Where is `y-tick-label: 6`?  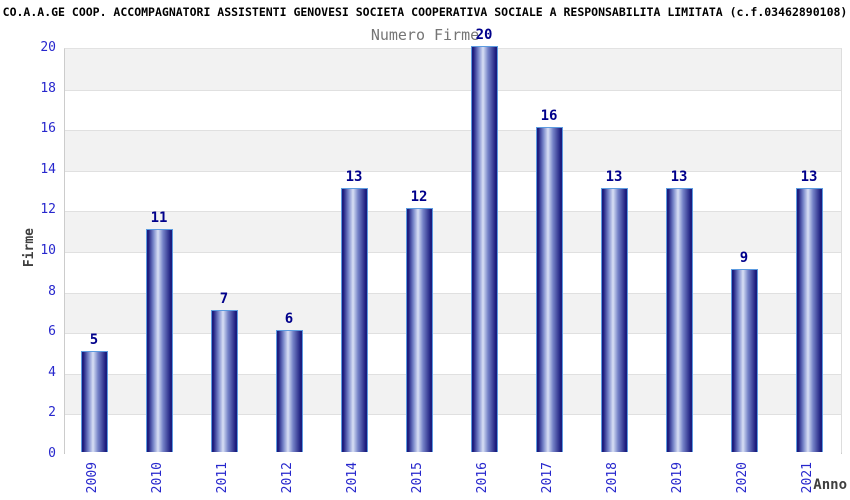
y-tick-label: 6 is located at coordinates (52, 332).